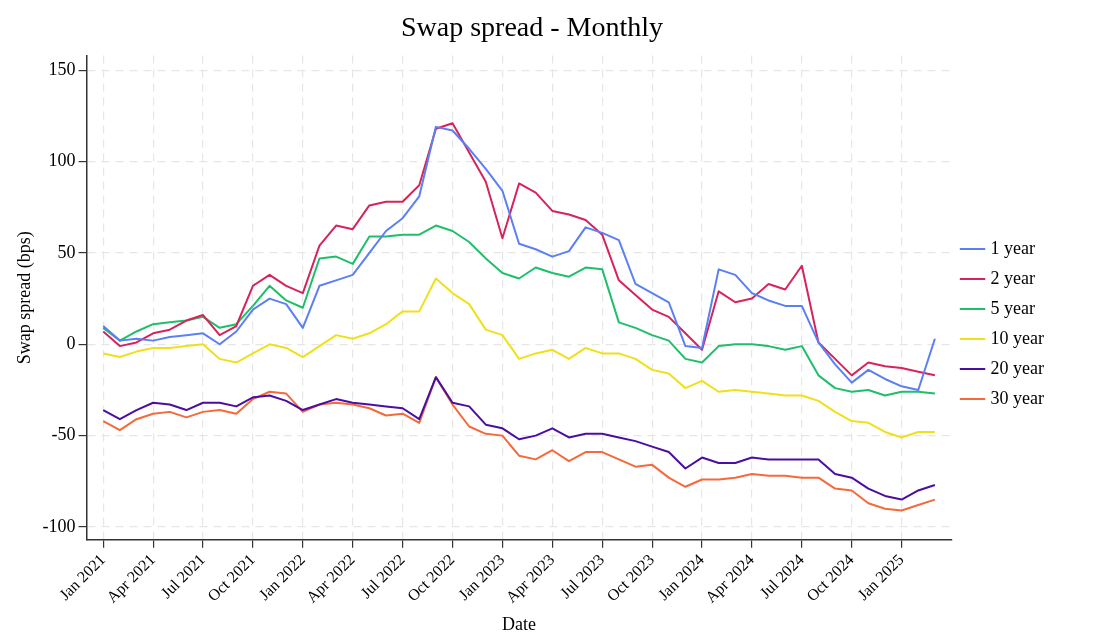 The width and height of the screenshot is (1094, 644). I want to click on legend-label: 30 year, so click(1017, 397).